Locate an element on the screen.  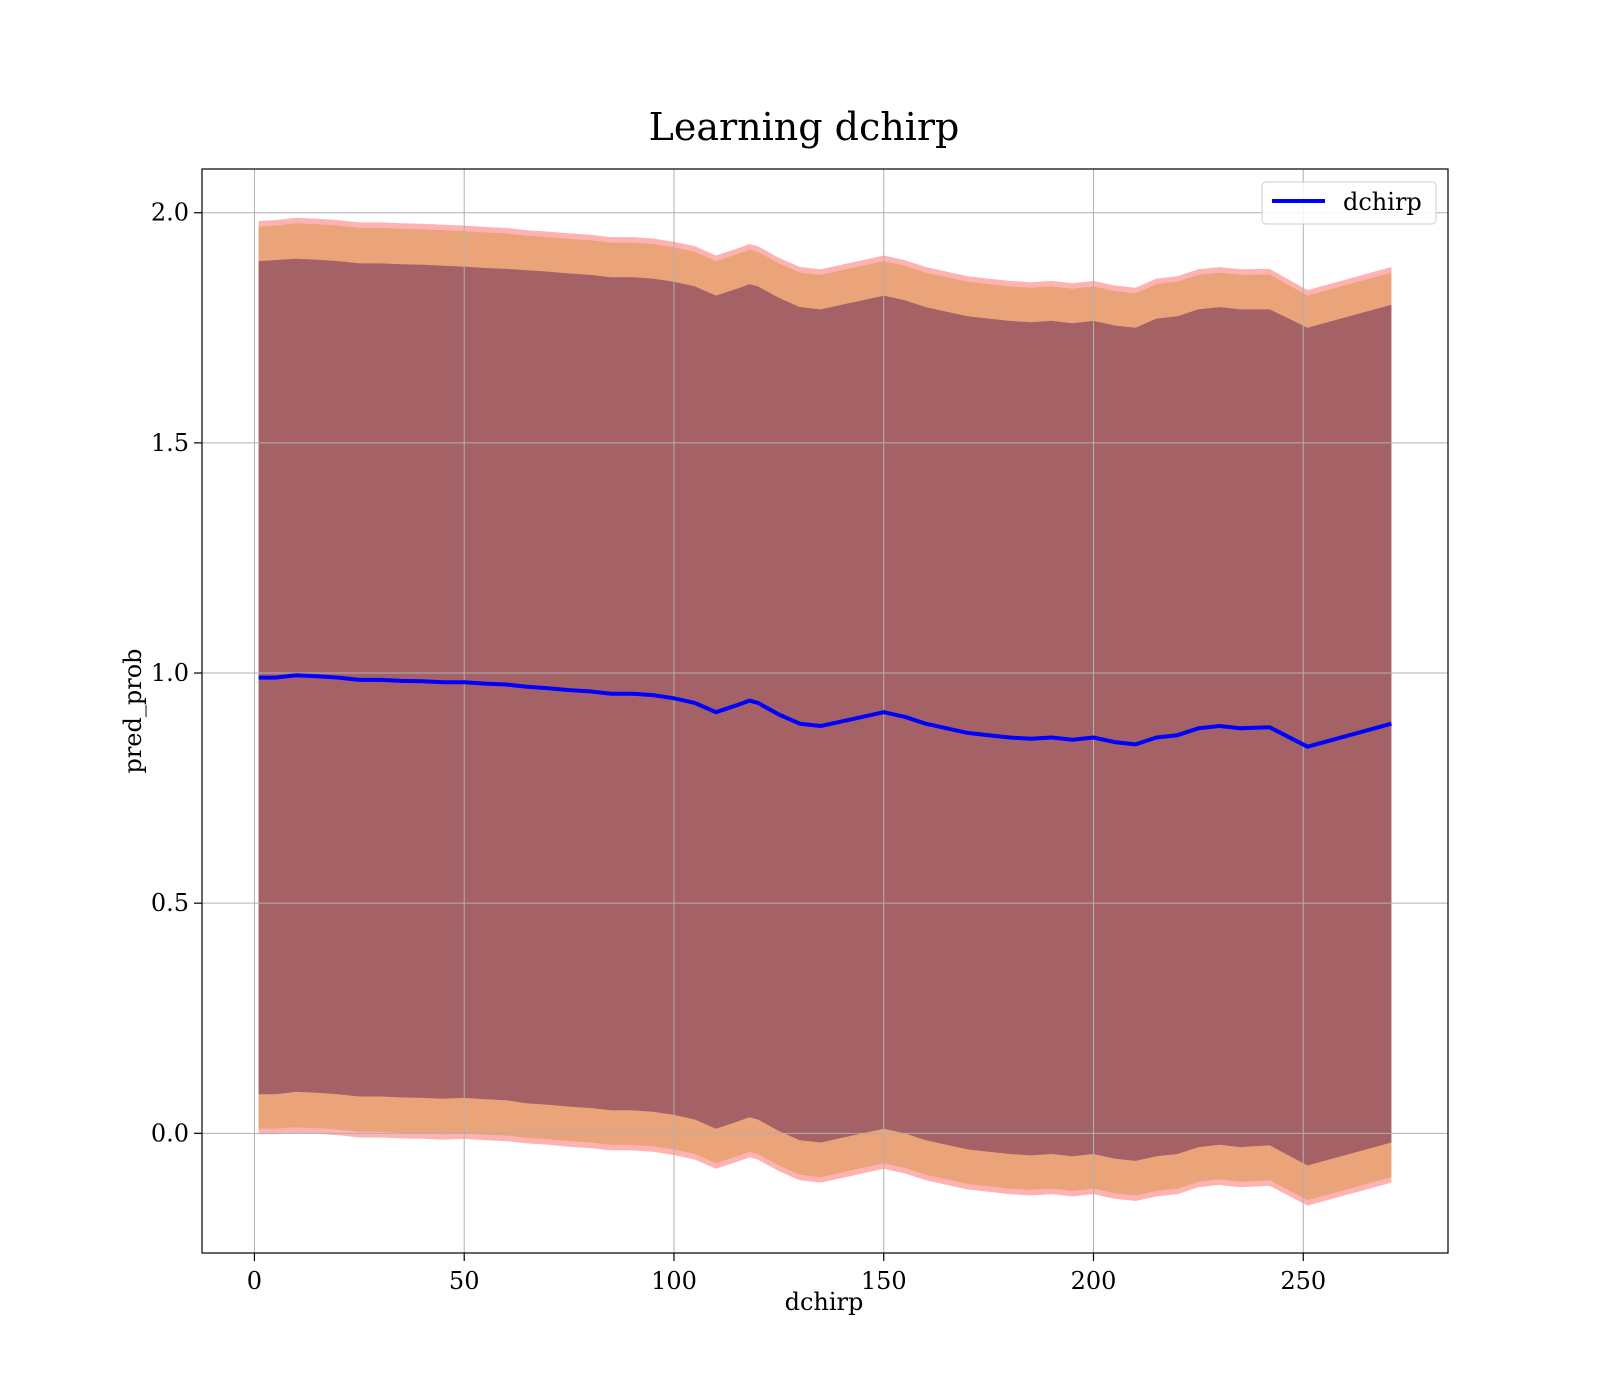
x-tick-label: 0 is located at coordinates (254, 1281).